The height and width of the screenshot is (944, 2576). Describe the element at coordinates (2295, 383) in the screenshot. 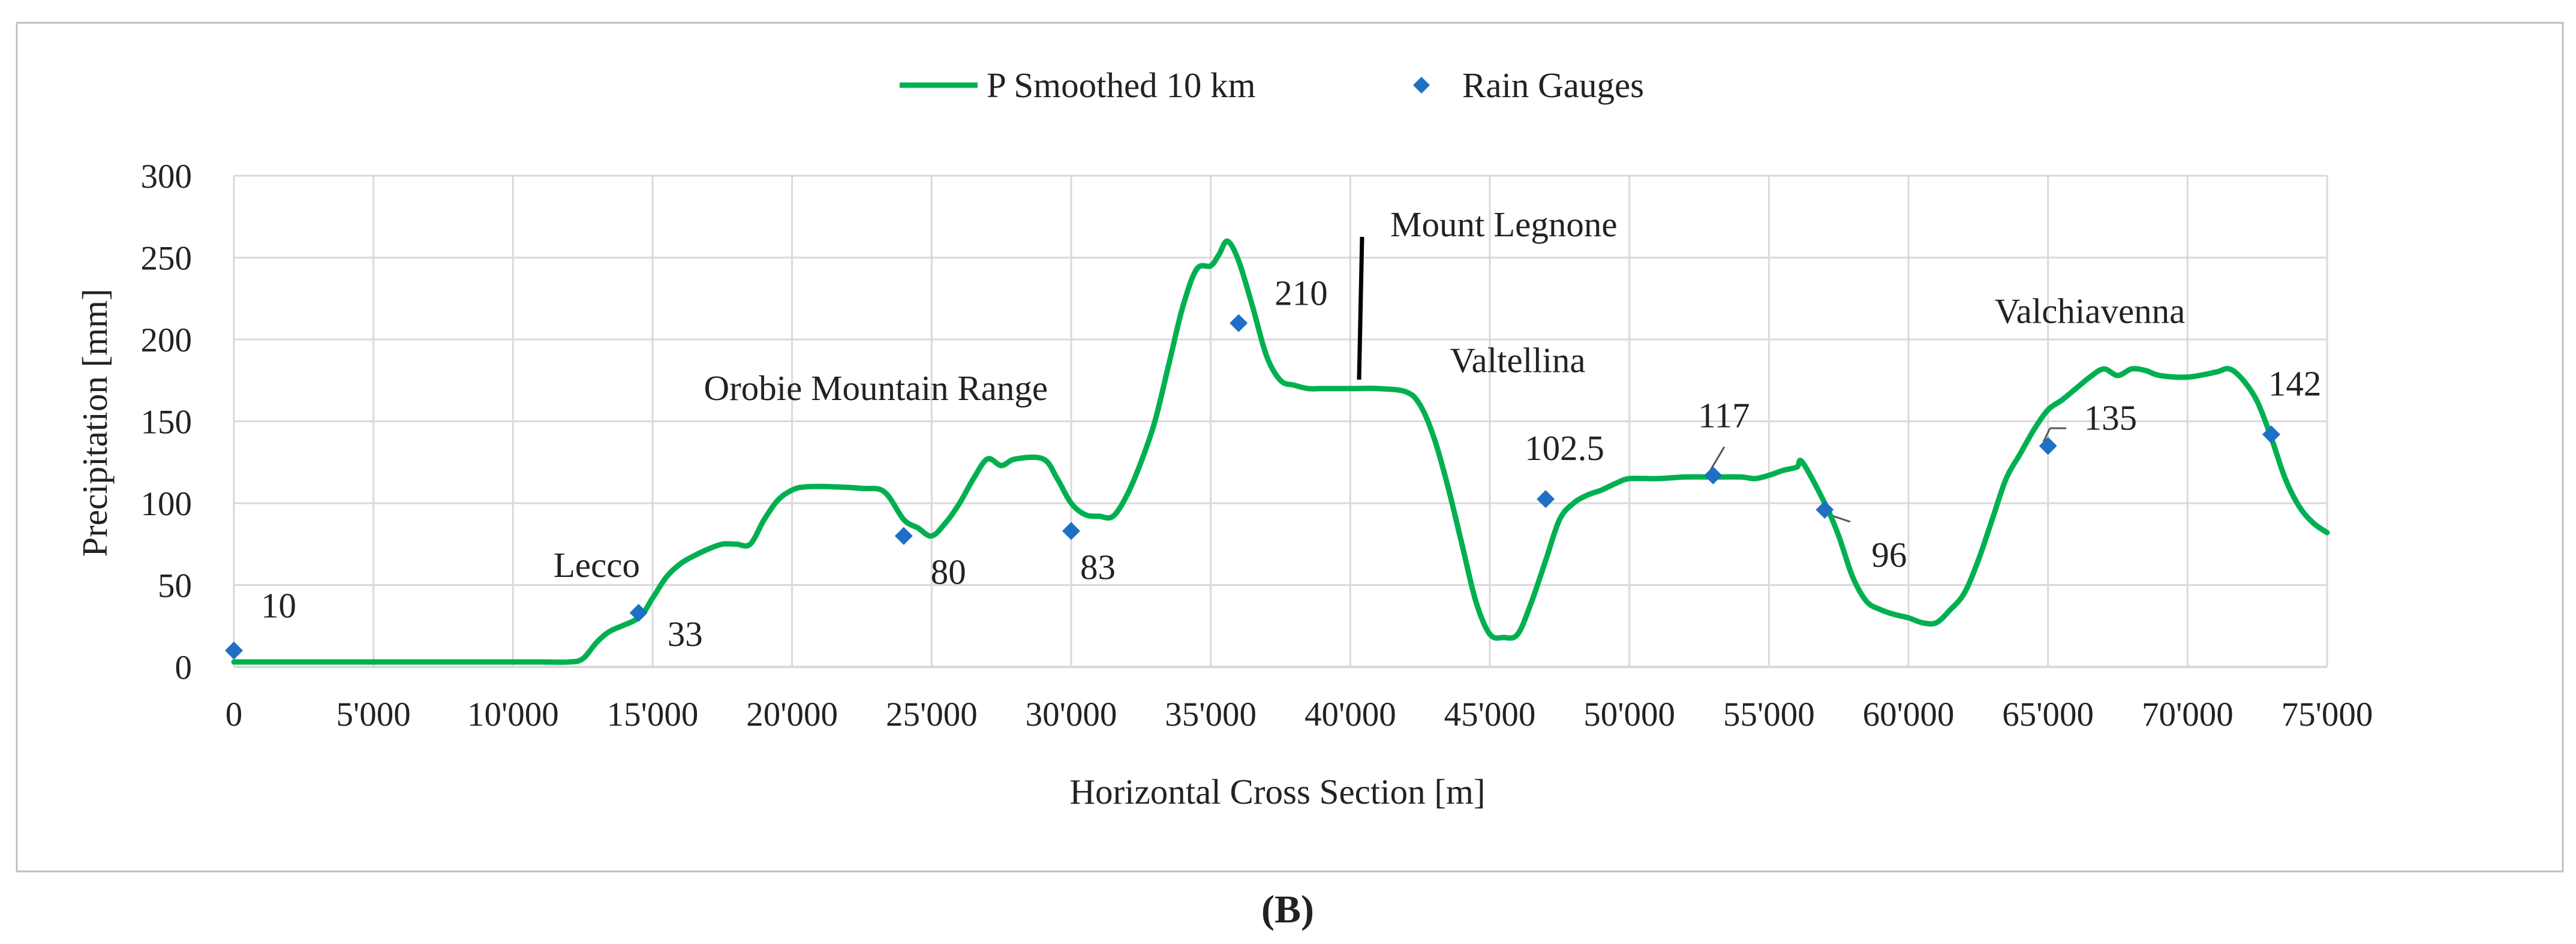

I see `rain-gauge-value-label: 142` at that location.